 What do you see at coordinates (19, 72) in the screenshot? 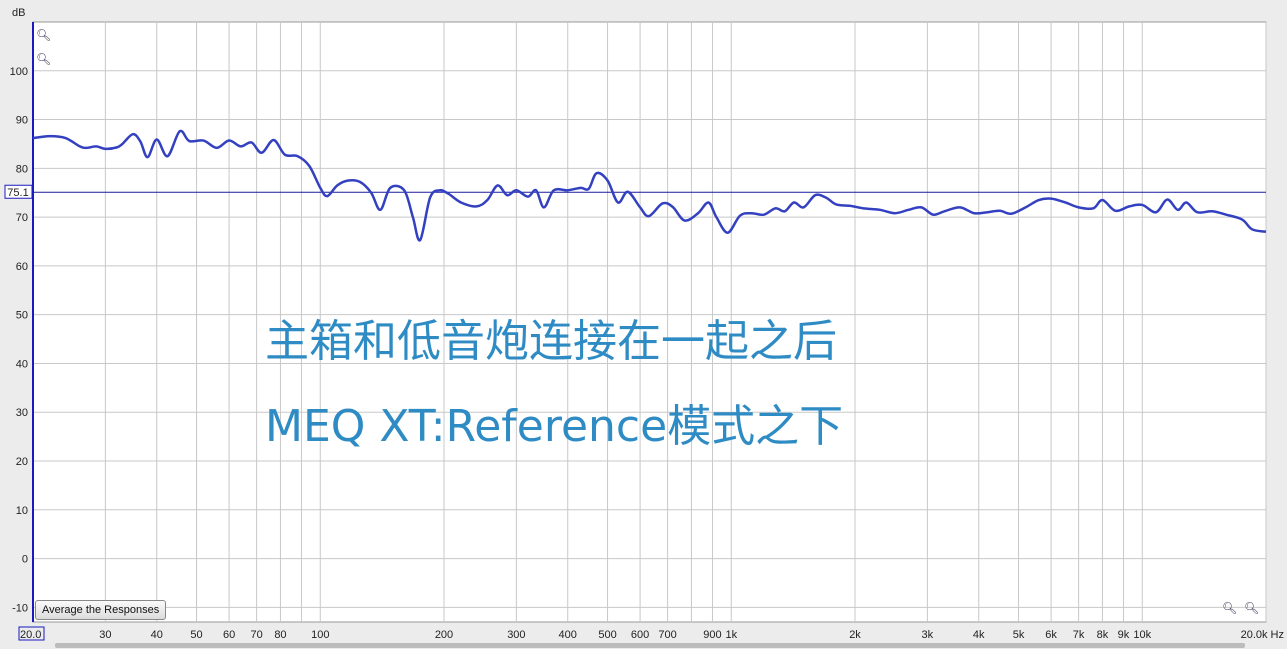
I see `y-tick-label: 100` at bounding box center [19, 72].